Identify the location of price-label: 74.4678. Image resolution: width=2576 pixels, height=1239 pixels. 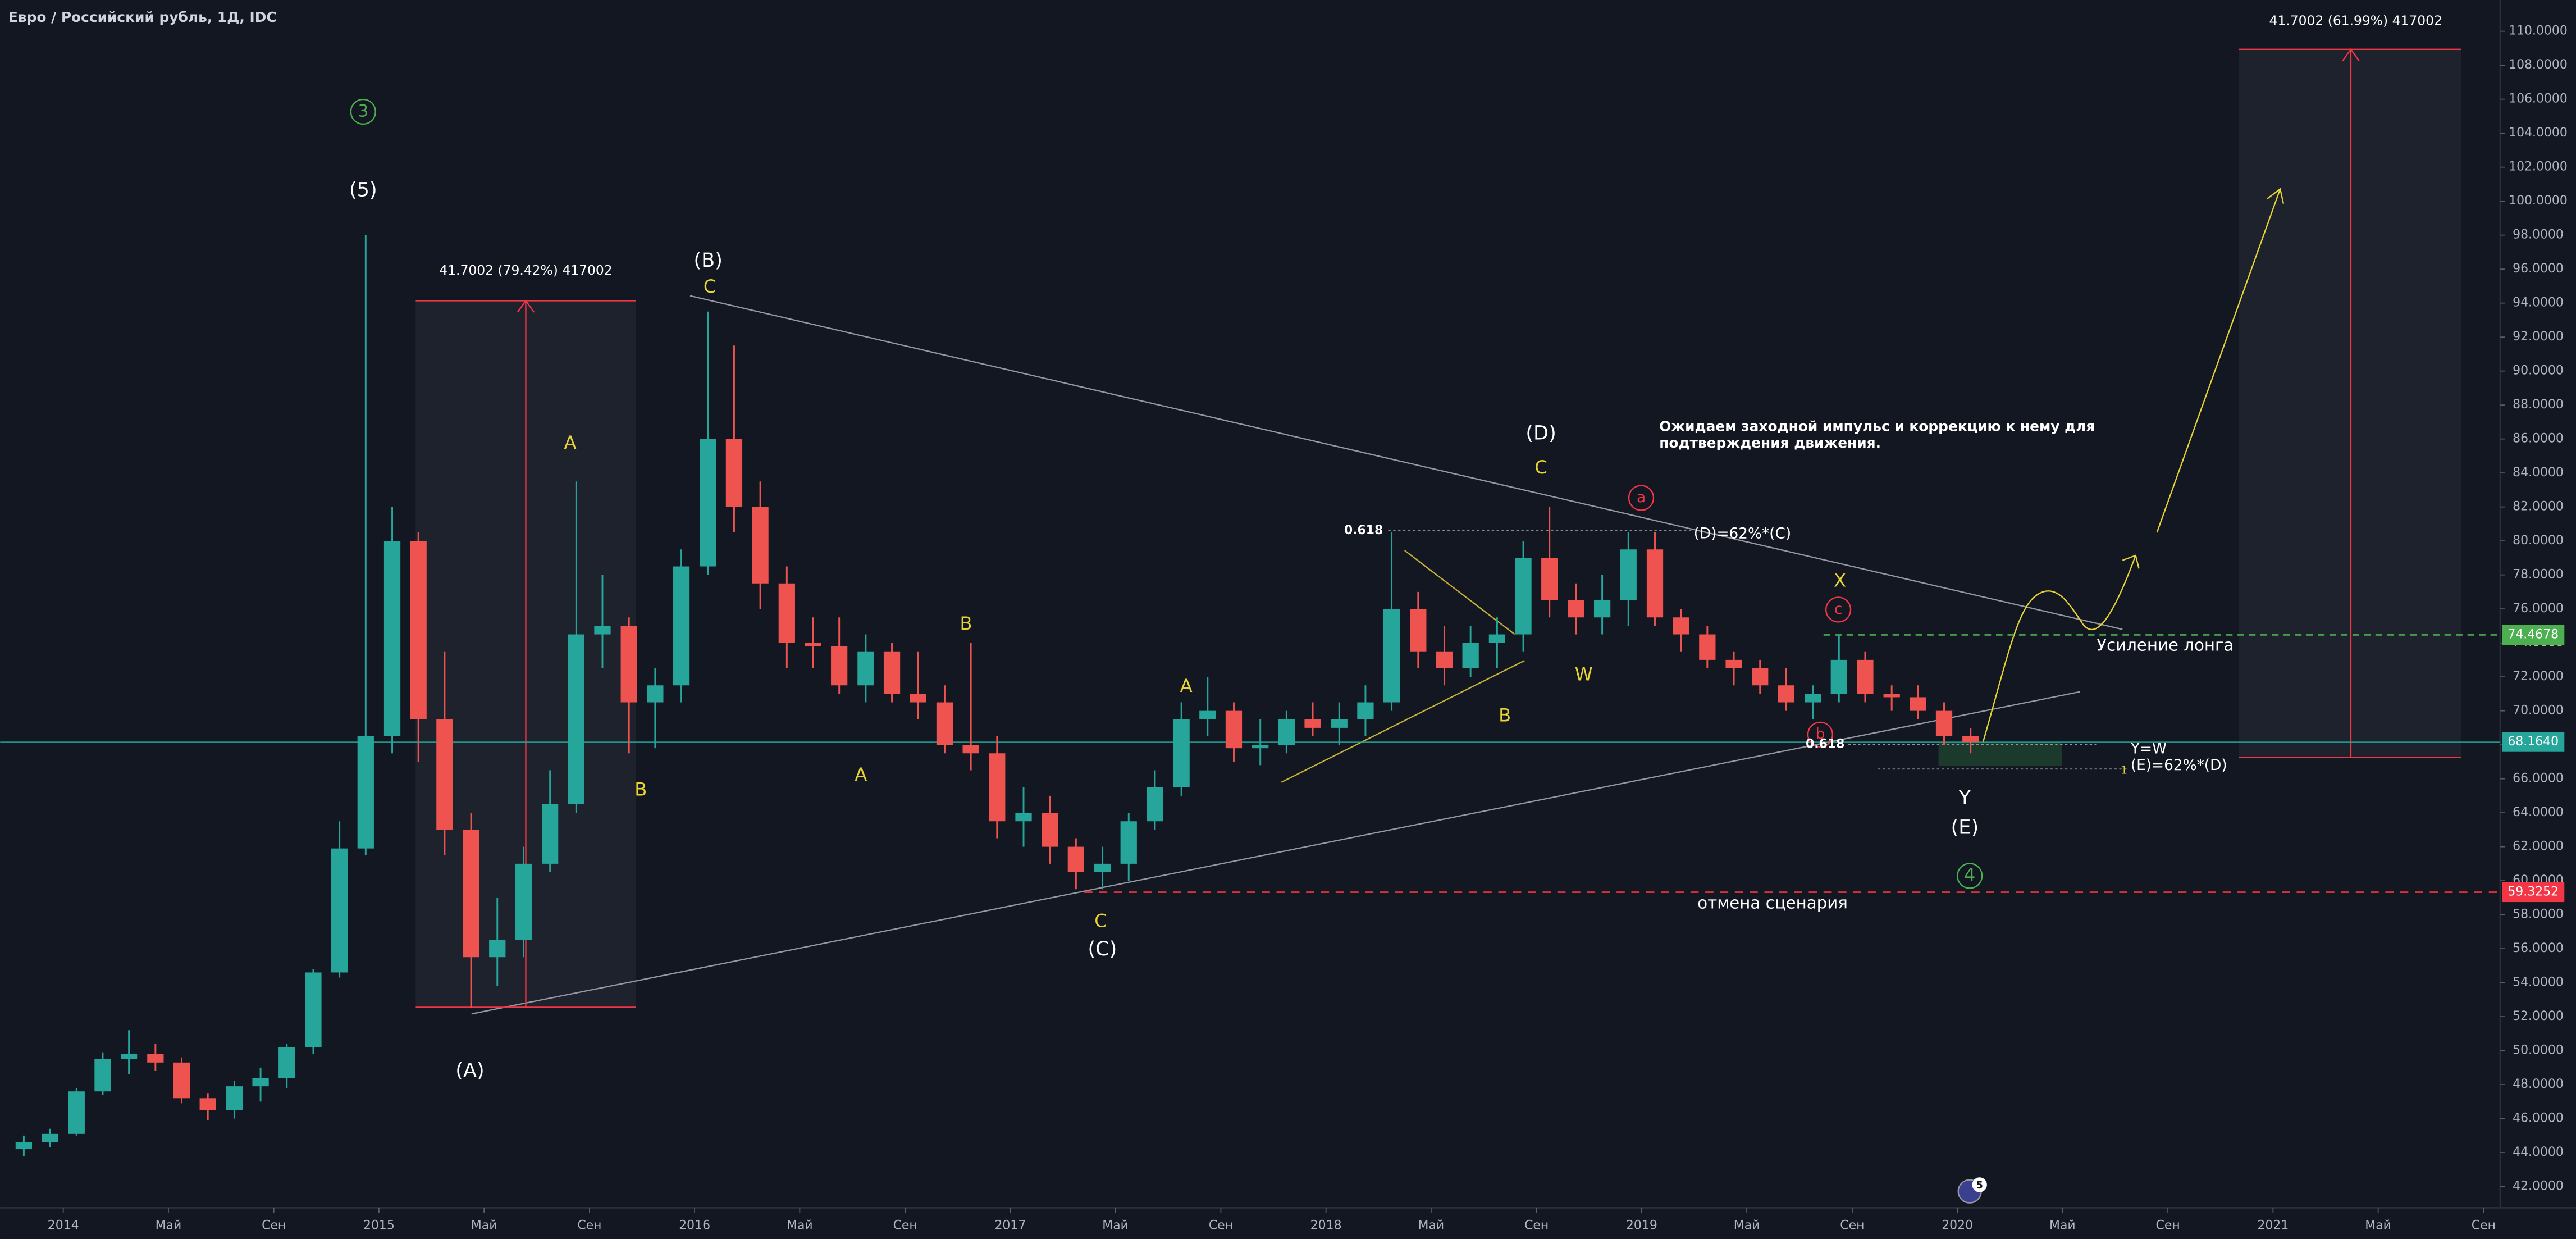
(2533, 634).